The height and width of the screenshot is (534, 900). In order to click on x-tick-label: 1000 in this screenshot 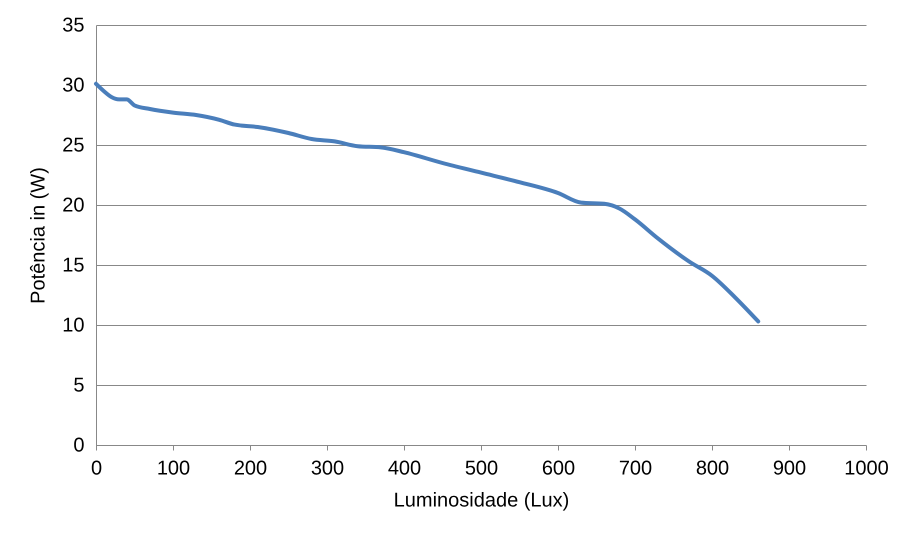, I will do `click(866, 469)`.